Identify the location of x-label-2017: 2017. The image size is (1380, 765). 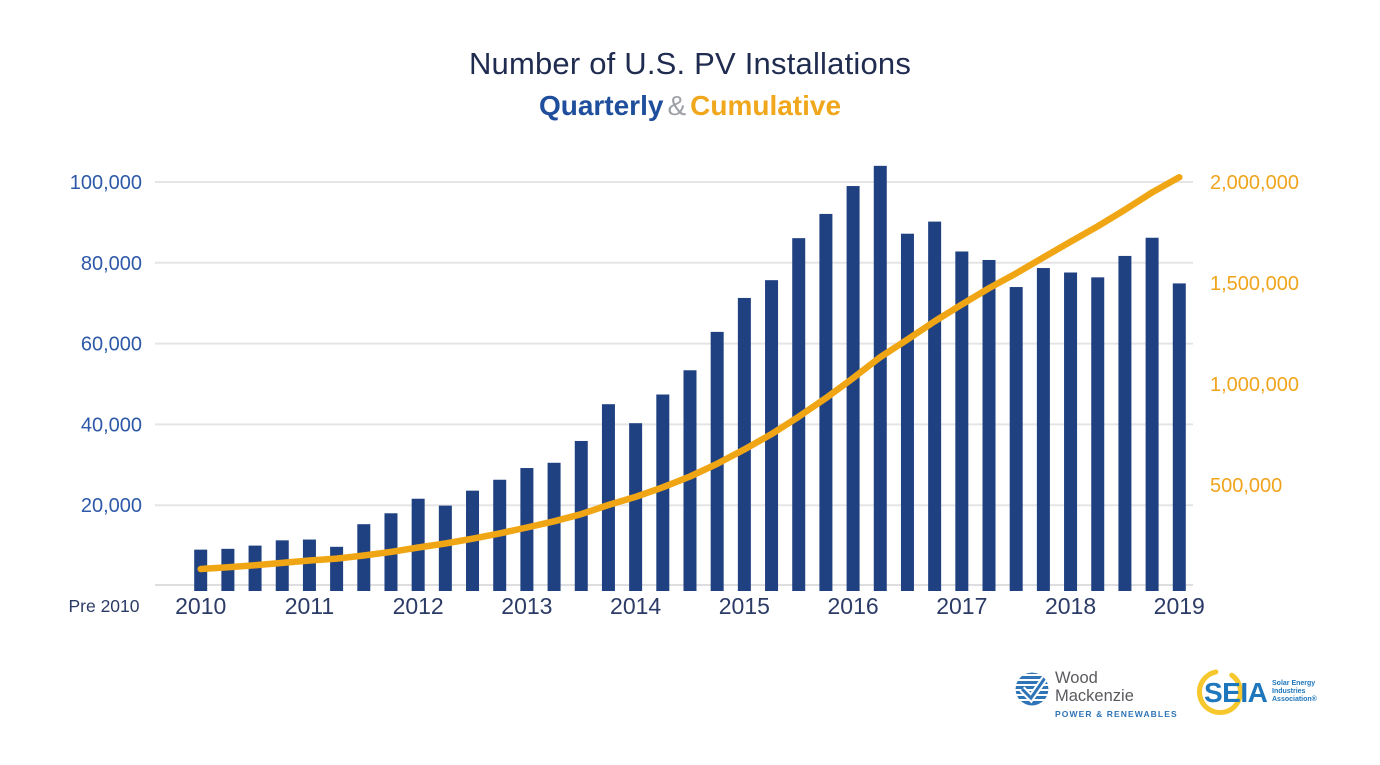
(961, 606).